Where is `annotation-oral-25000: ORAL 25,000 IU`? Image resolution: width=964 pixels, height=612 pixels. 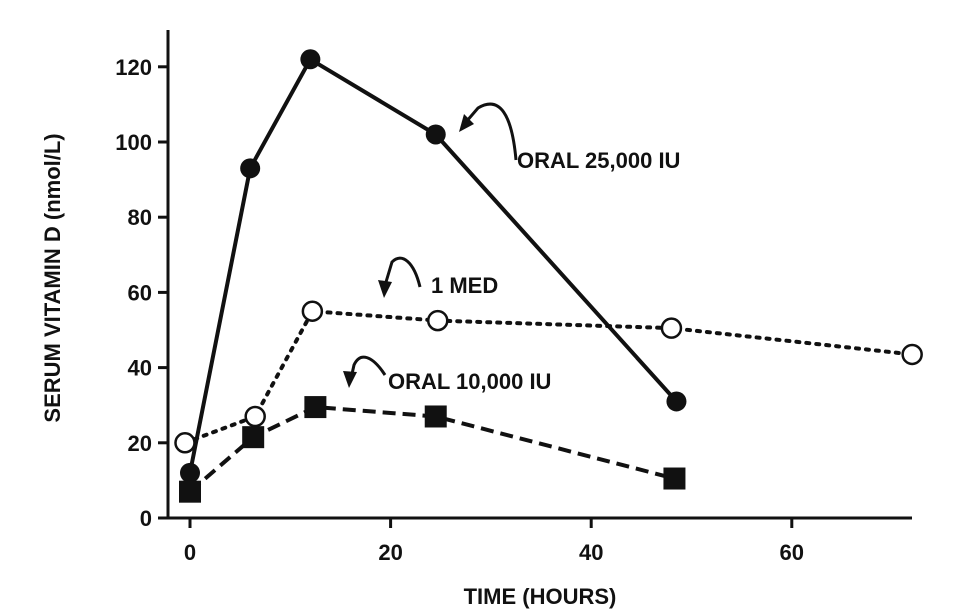
annotation-oral-25000: ORAL 25,000 IU is located at coordinates (598, 160).